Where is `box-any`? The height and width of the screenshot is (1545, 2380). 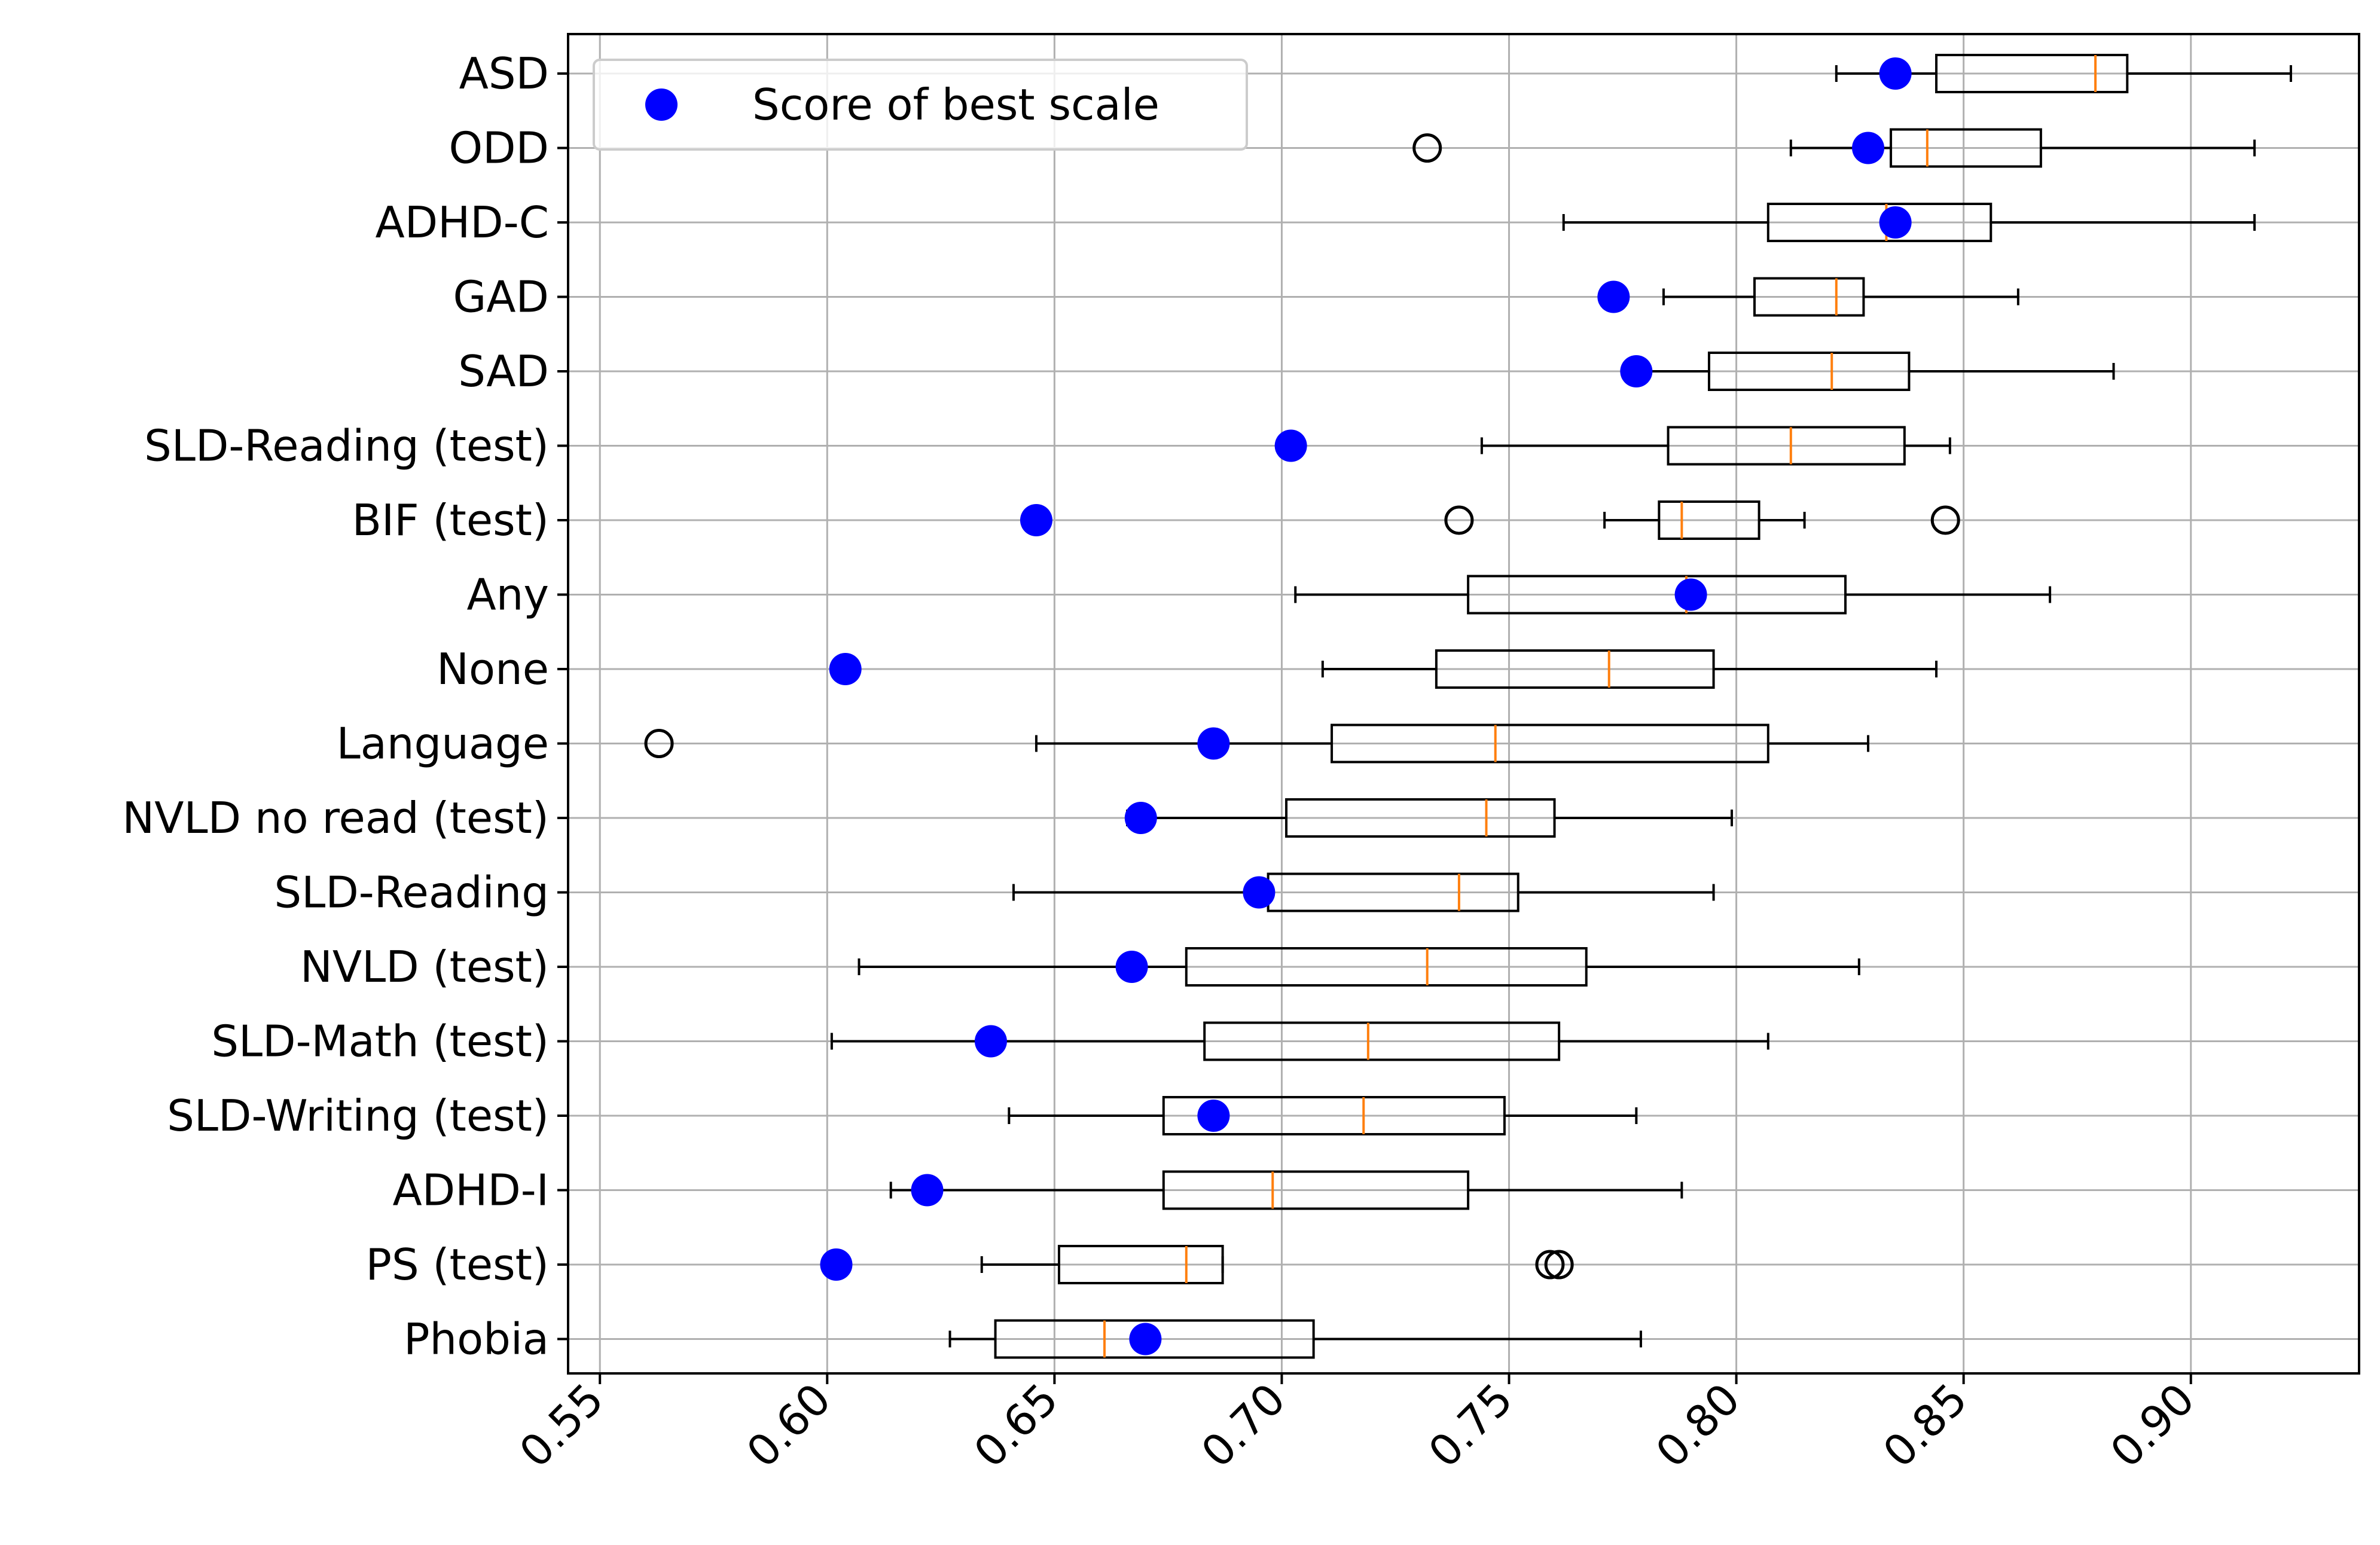
box-any is located at coordinates (1673, 595).